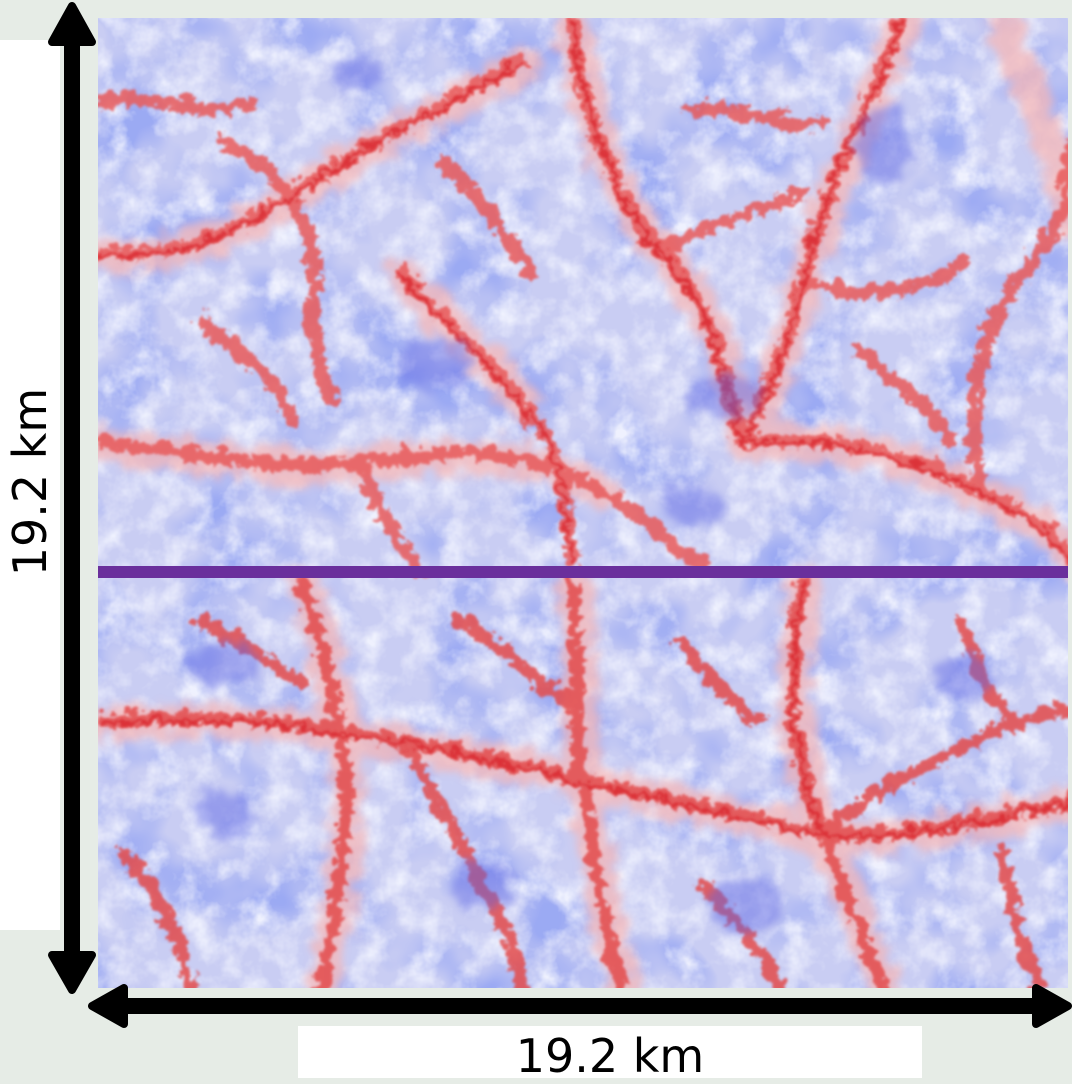 The image size is (1072, 1084). Describe the element at coordinates (610, 1056) in the screenshot. I see `horizontal-dimension-label: 19.2 km` at that location.